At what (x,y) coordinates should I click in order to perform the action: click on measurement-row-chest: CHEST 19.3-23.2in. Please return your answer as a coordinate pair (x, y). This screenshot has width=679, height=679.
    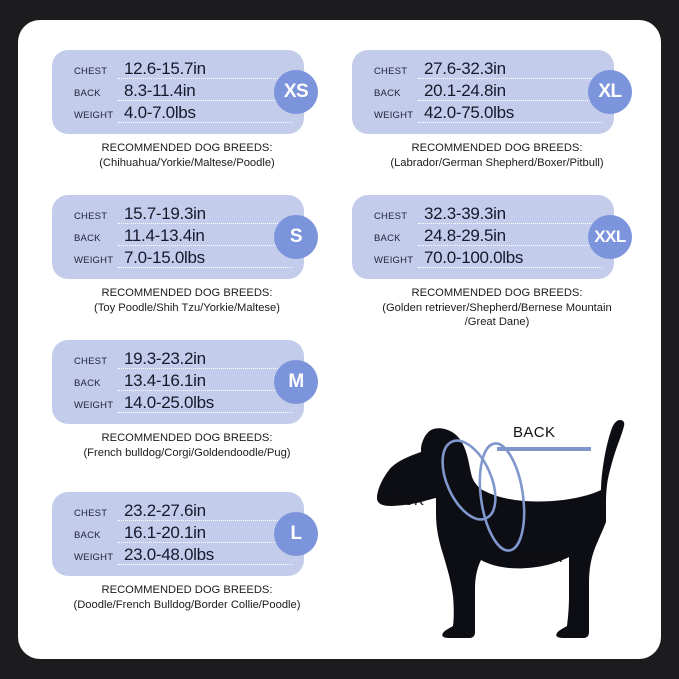
    Looking at the image, I should click on (184, 360).